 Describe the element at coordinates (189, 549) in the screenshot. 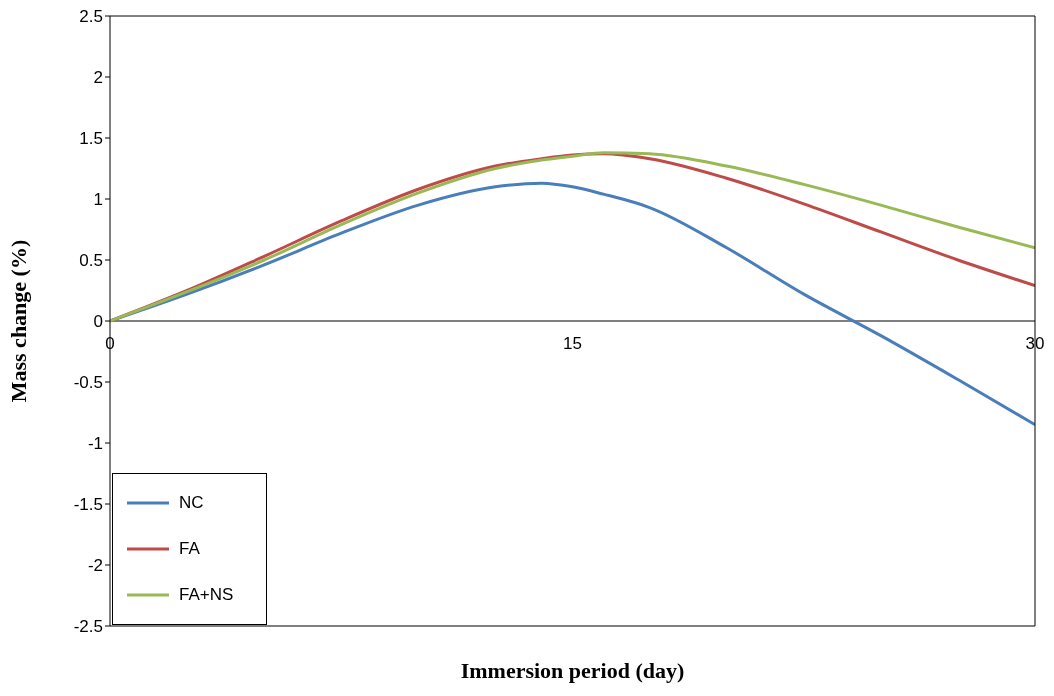

I see `legend-label: FA` at that location.